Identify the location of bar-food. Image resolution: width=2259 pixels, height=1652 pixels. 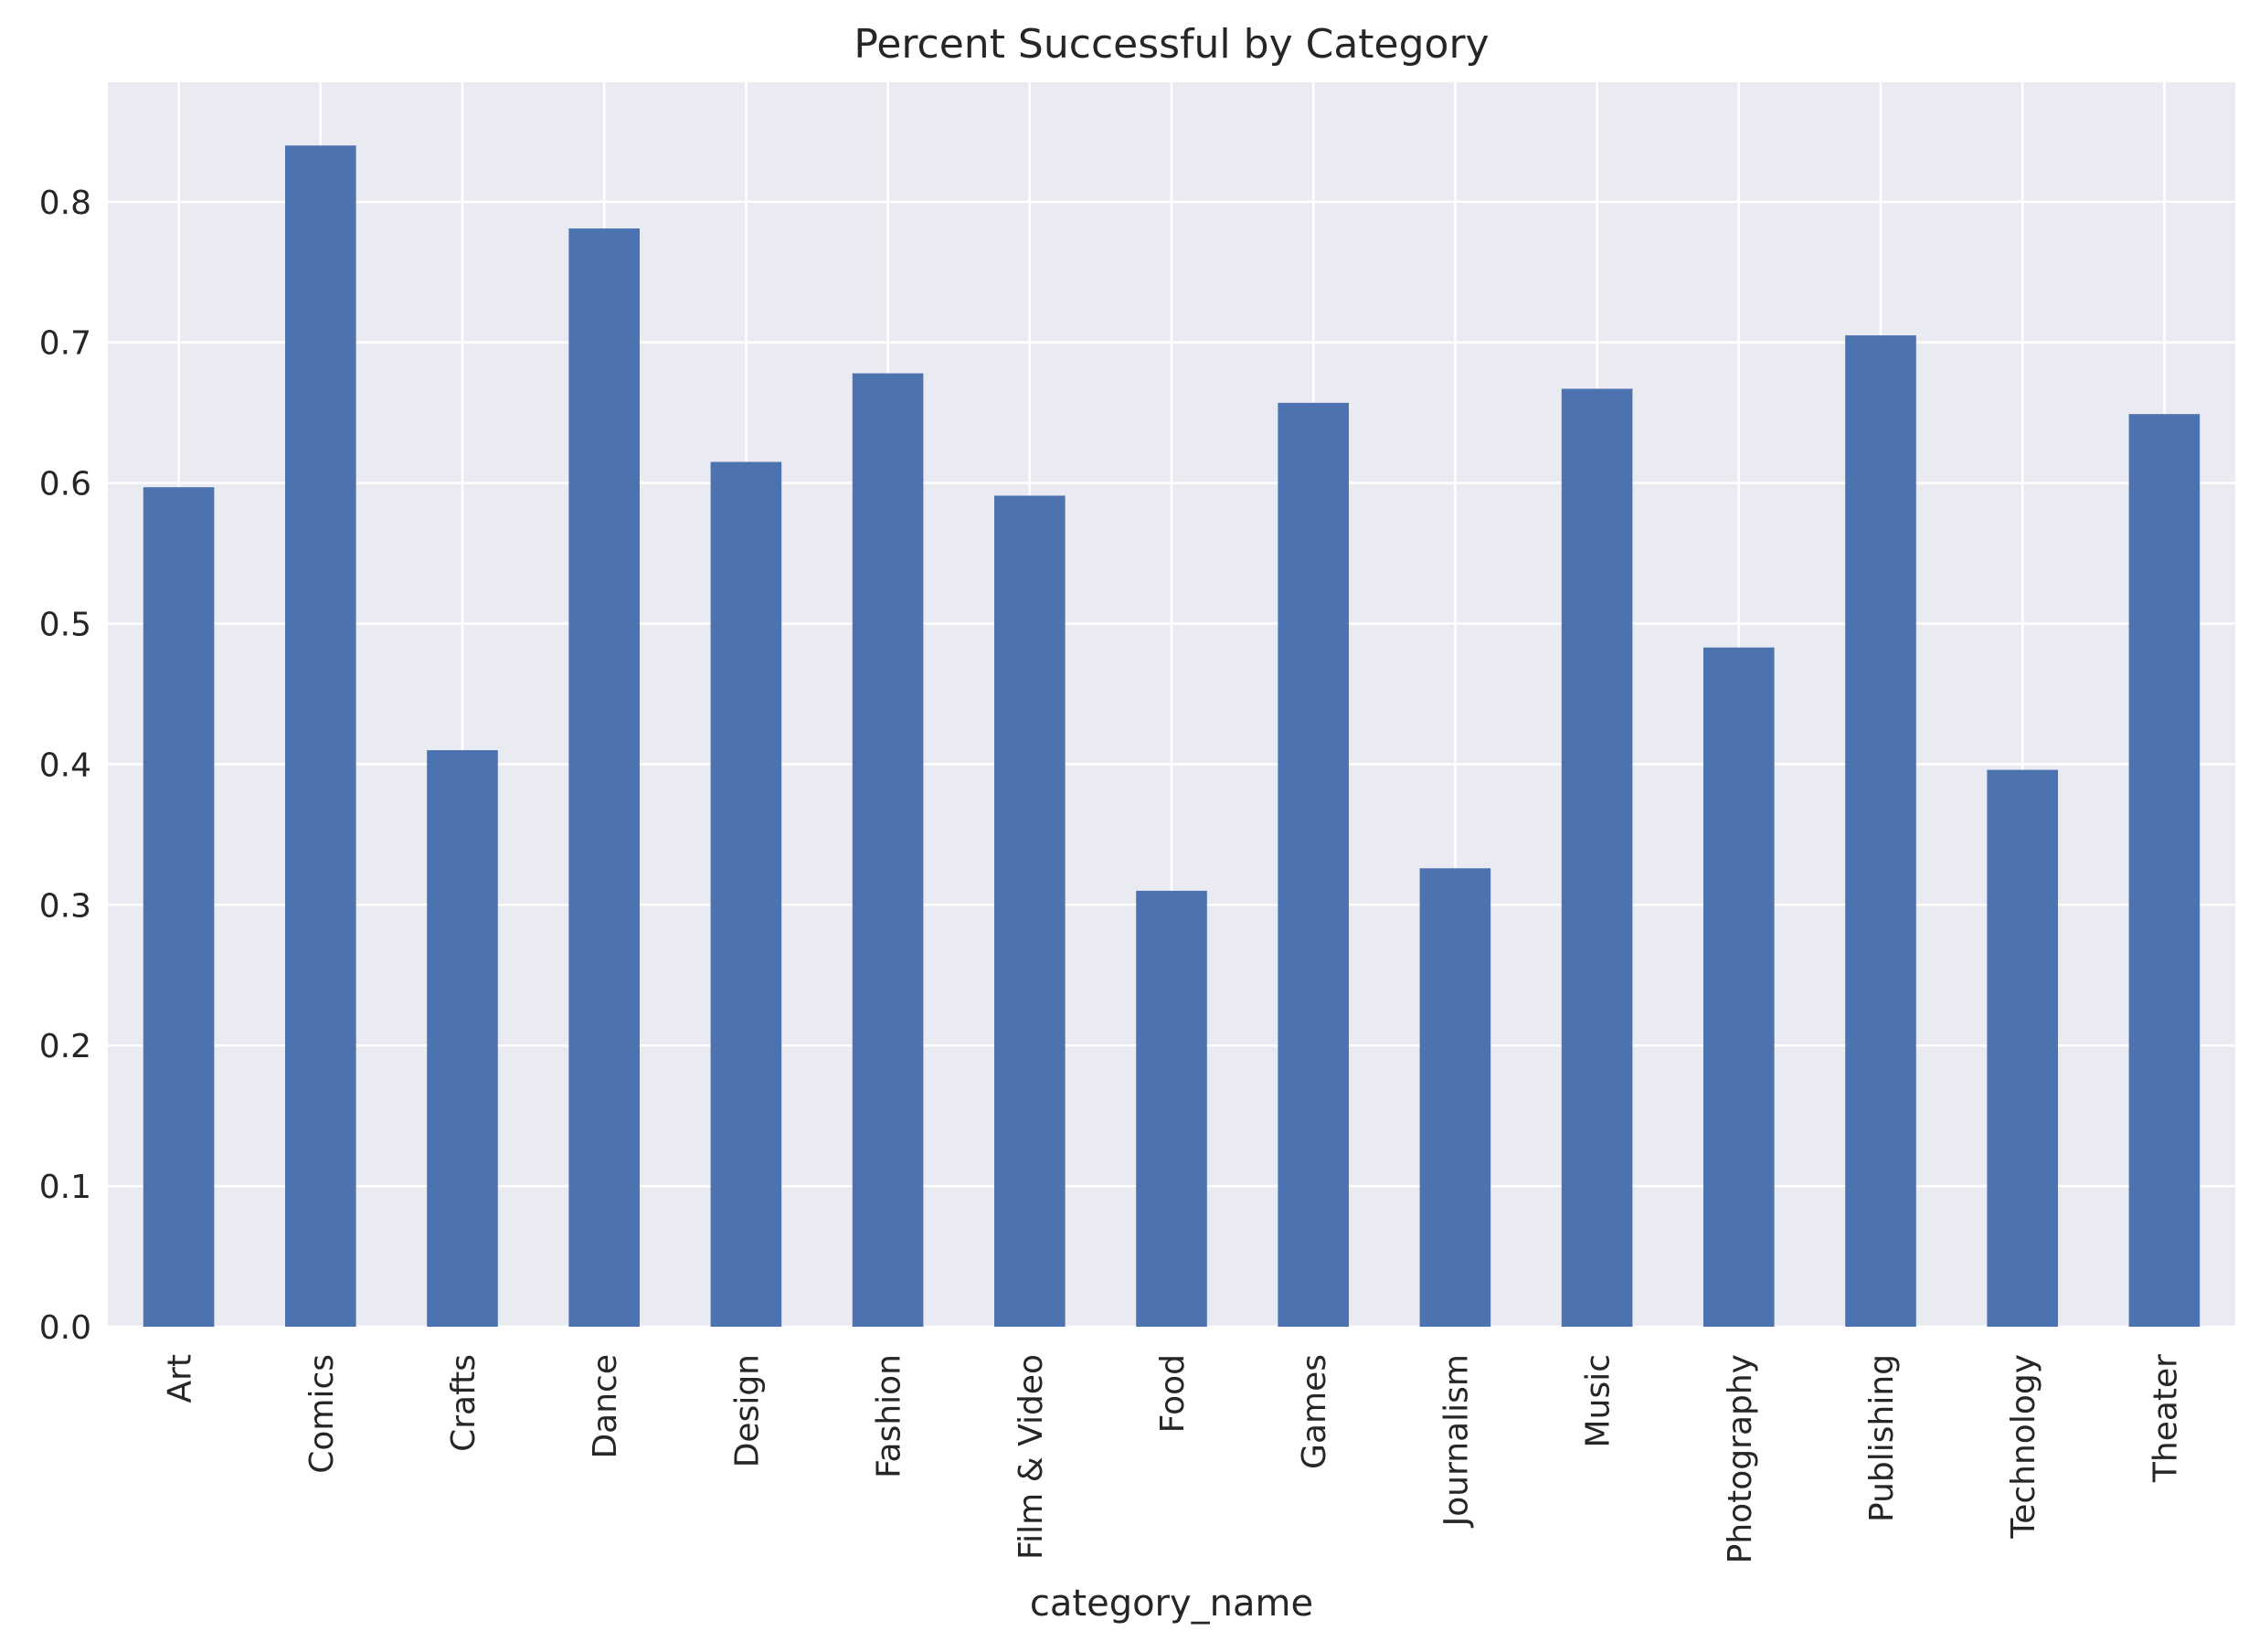
(1171, 1109).